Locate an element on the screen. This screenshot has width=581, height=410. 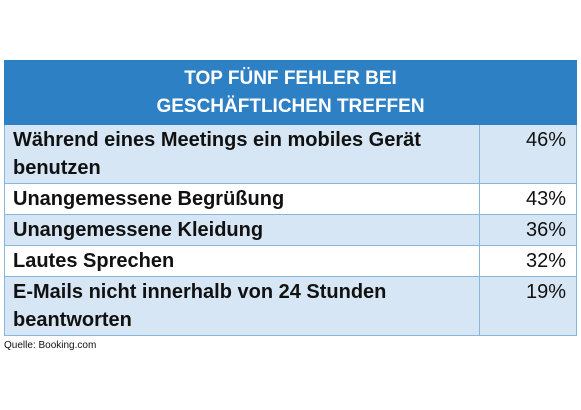
table-row: Unangemessene Kleidung 36% is located at coordinates (291, 230).